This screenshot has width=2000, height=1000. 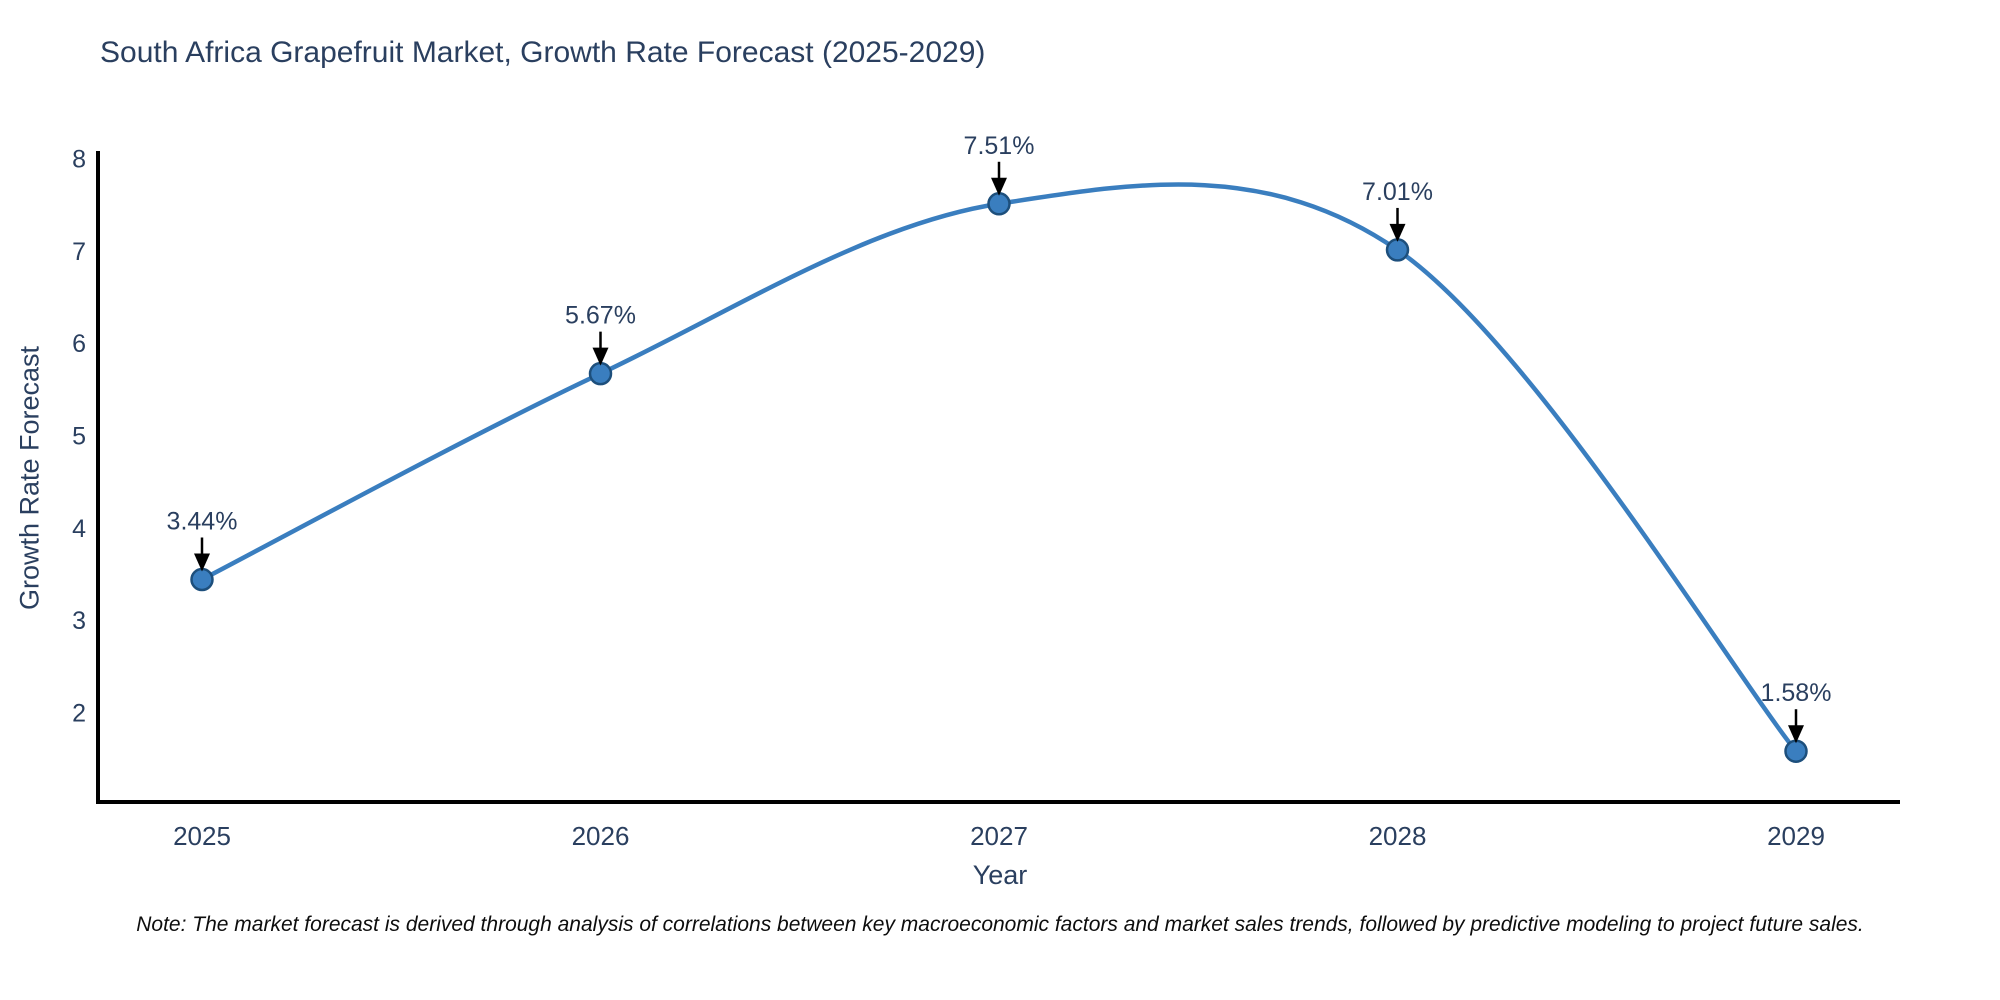 I want to click on x-tick-label: 2028, so click(x=1398, y=836).